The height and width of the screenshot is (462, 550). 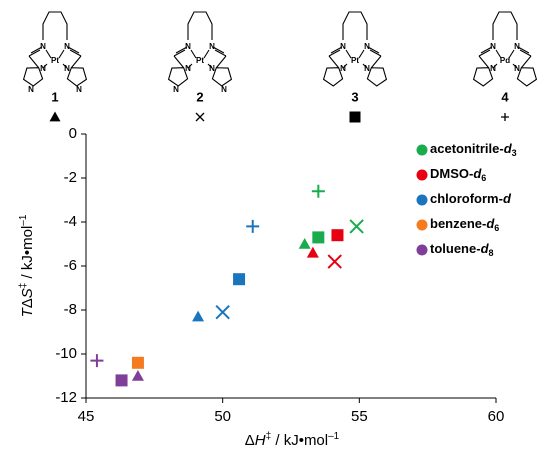 What do you see at coordinates (359, 416) in the screenshot?
I see `x-tick-label: 55` at bounding box center [359, 416].